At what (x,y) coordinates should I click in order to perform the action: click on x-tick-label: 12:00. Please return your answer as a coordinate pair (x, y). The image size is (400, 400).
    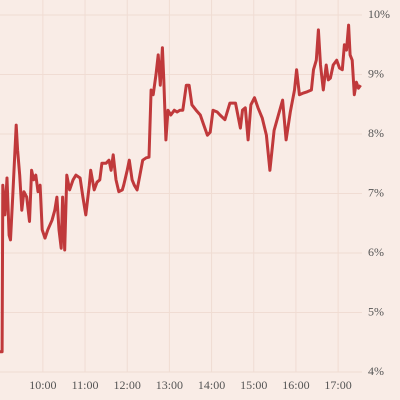
    Looking at the image, I should click on (127, 385).